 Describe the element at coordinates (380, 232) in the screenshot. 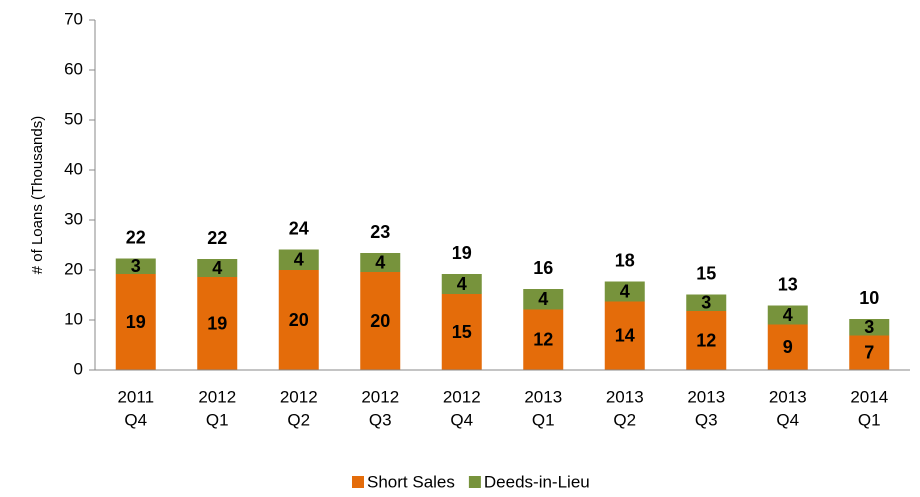

I see `total-label: 23` at that location.